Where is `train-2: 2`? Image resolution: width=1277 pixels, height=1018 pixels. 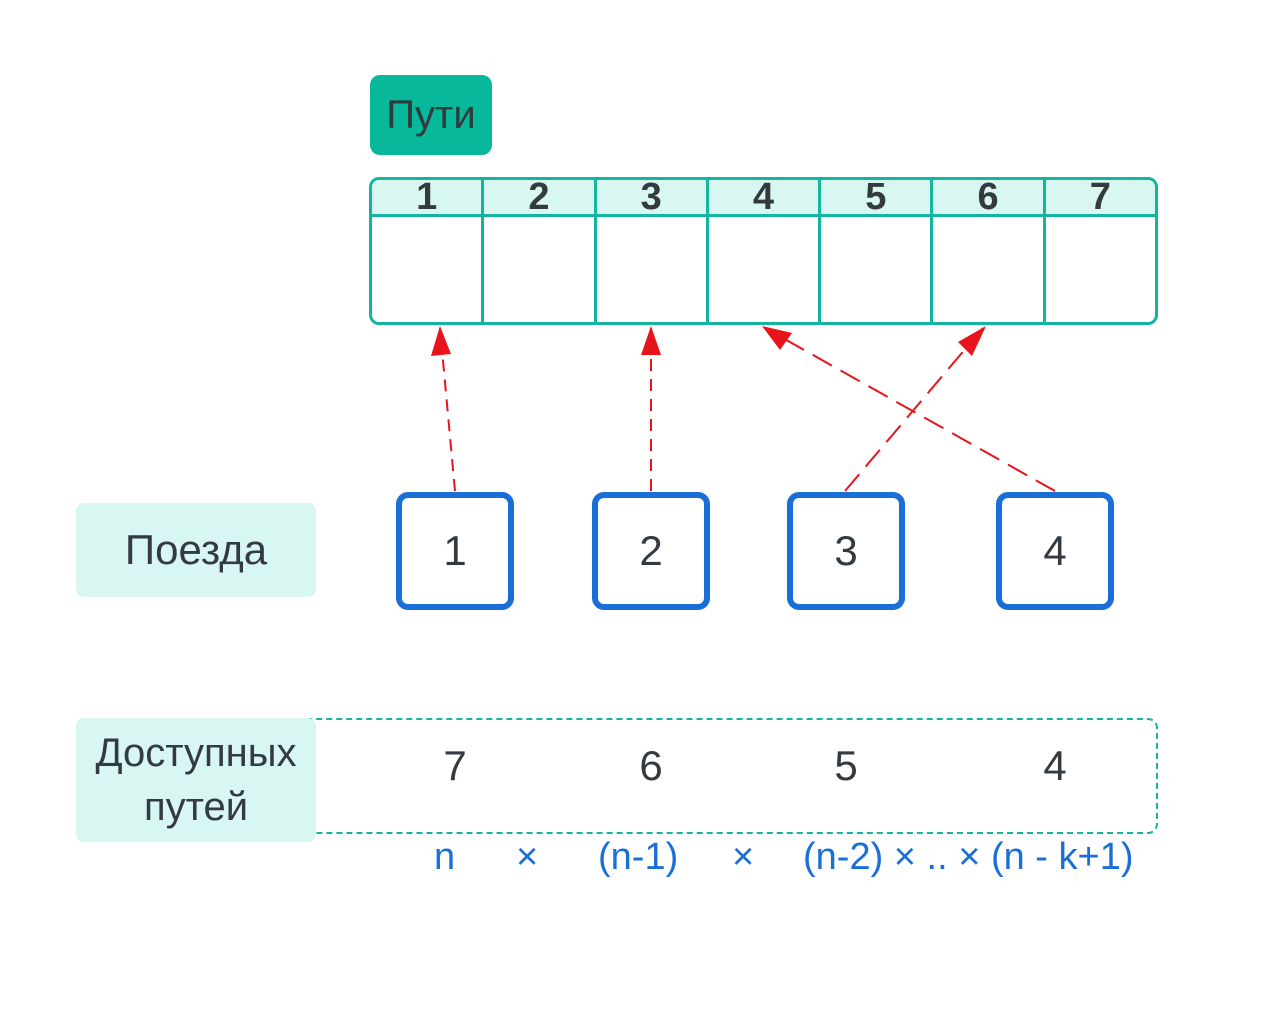 train-2: 2 is located at coordinates (651, 551).